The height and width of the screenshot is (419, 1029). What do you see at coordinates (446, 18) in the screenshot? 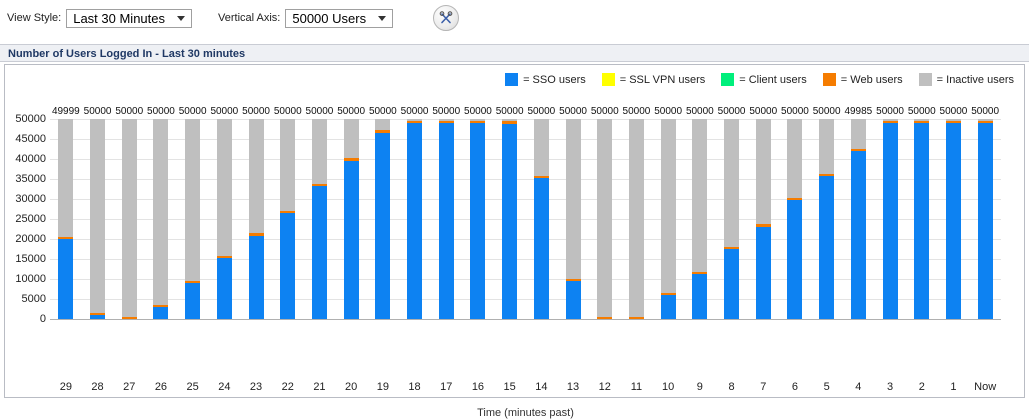
I see `tools-button` at bounding box center [446, 18].